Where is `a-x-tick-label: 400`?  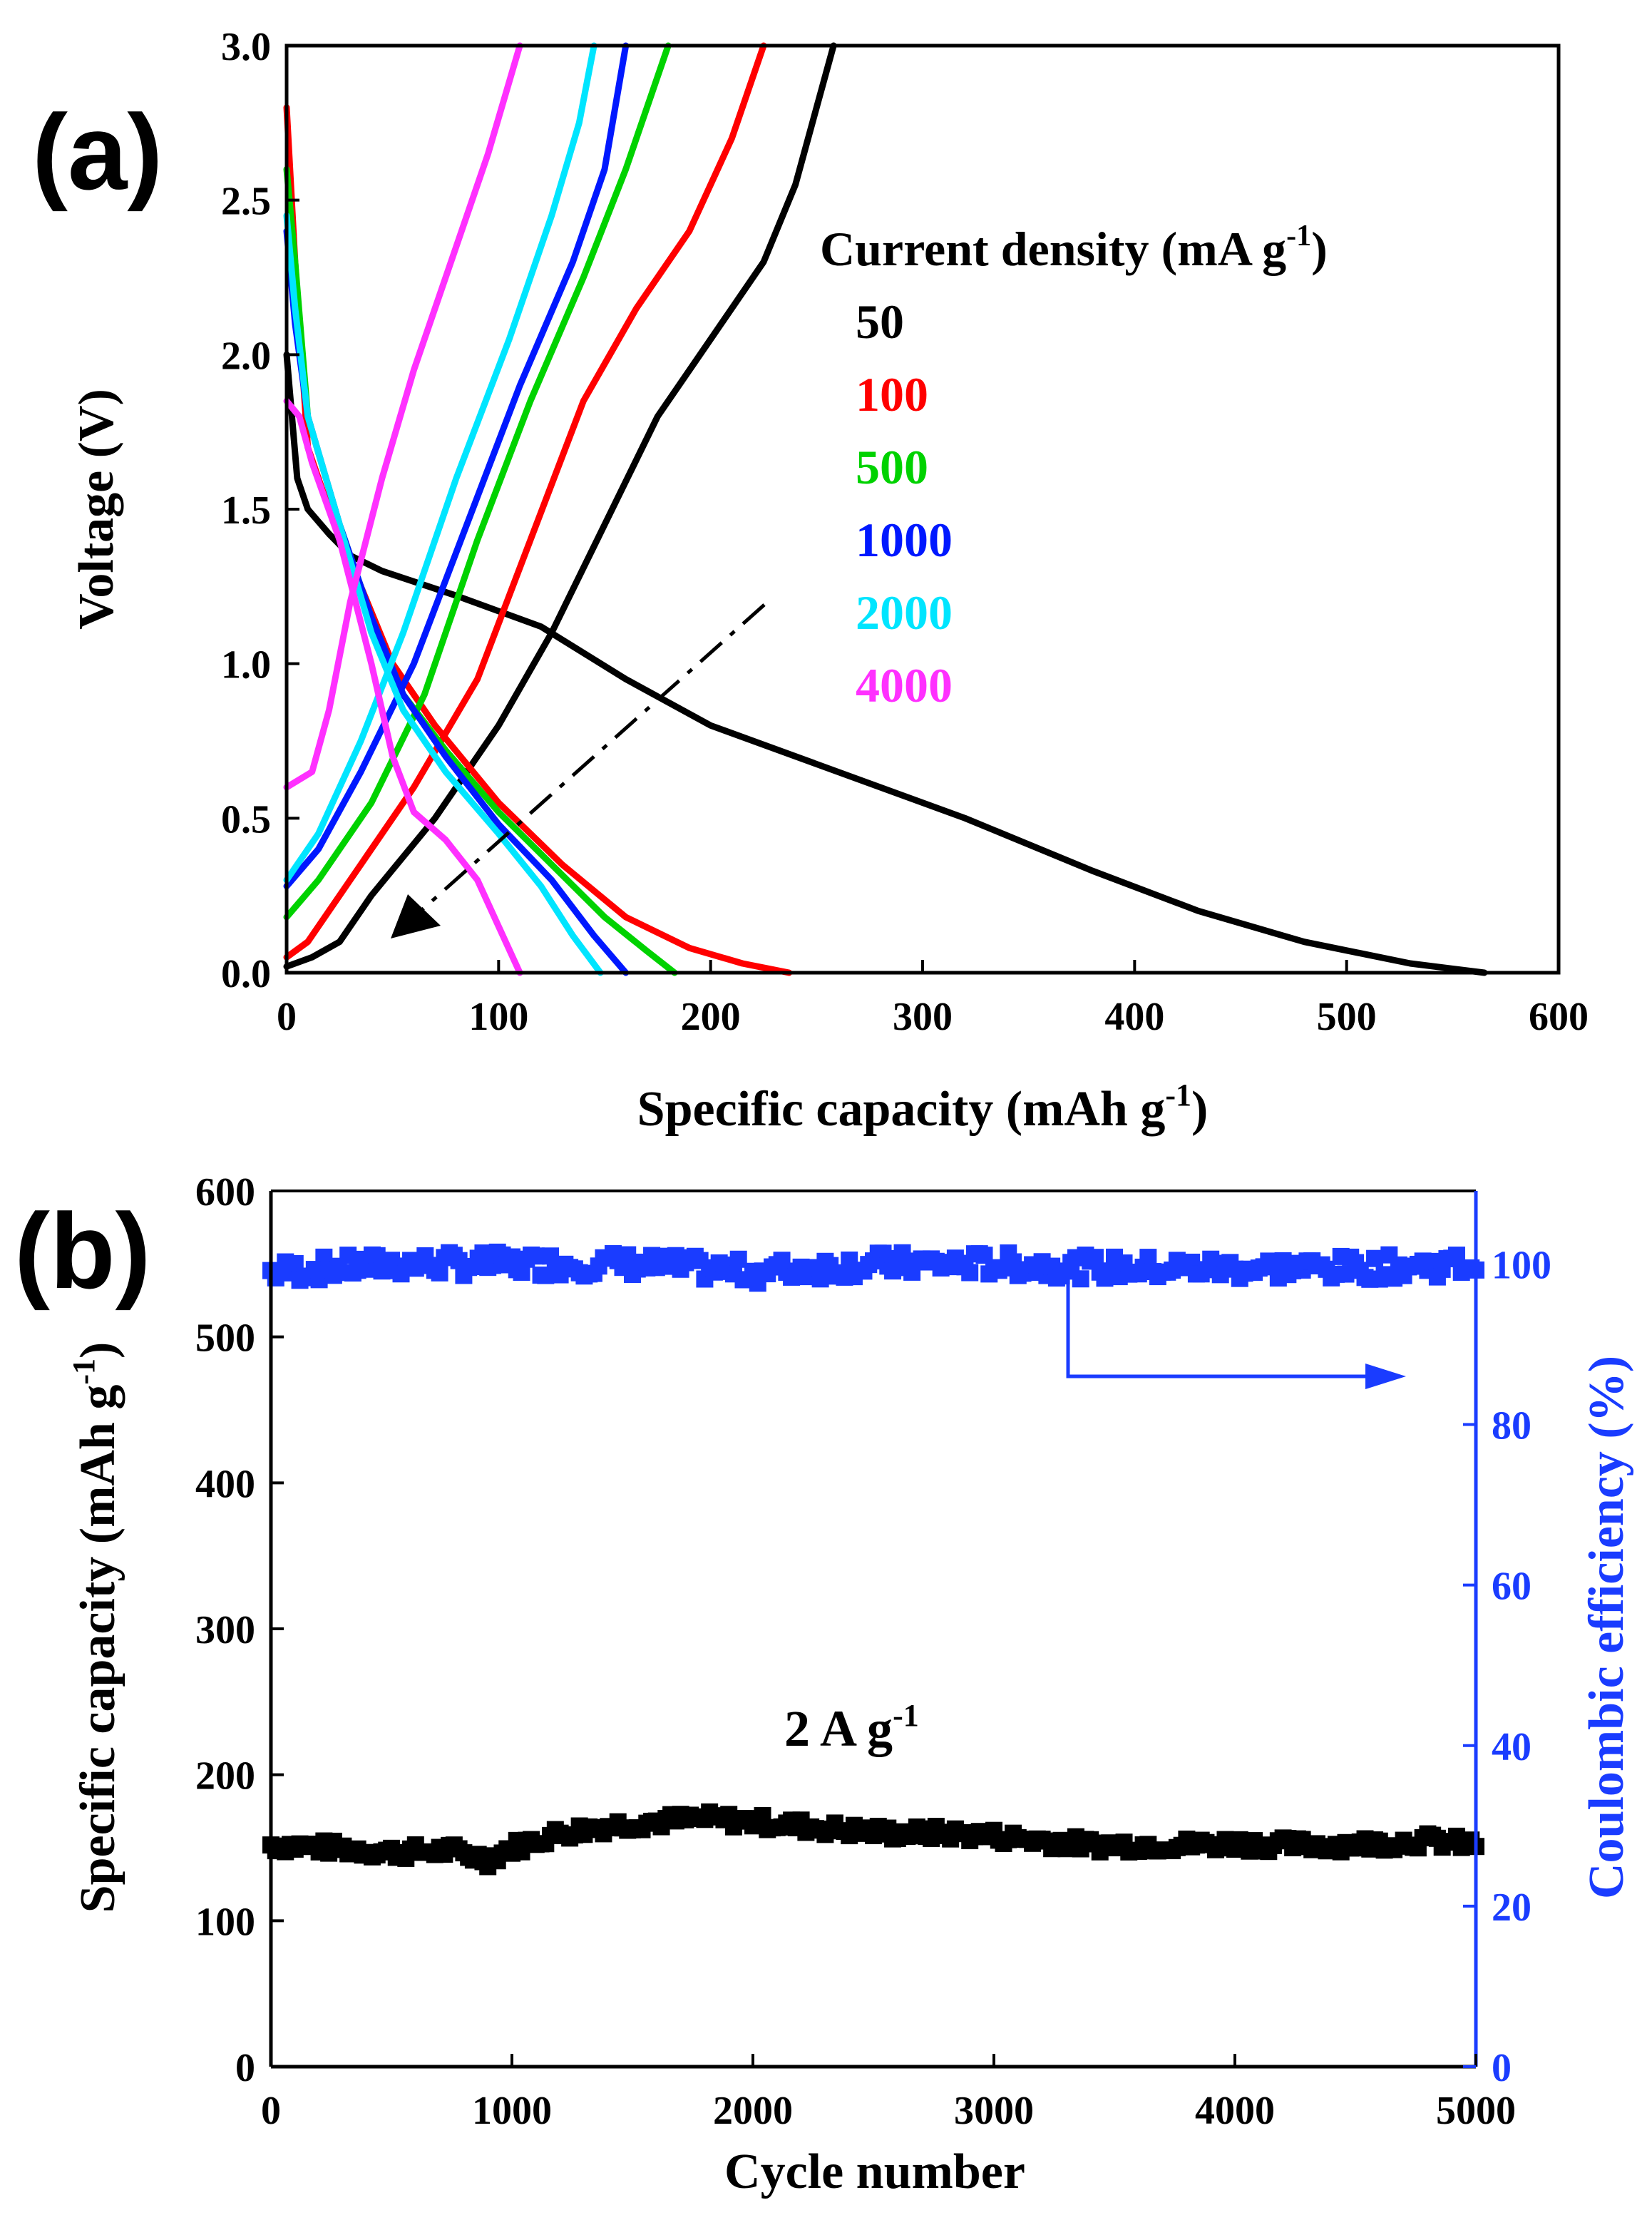 a-x-tick-label: 400 is located at coordinates (1134, 1017).